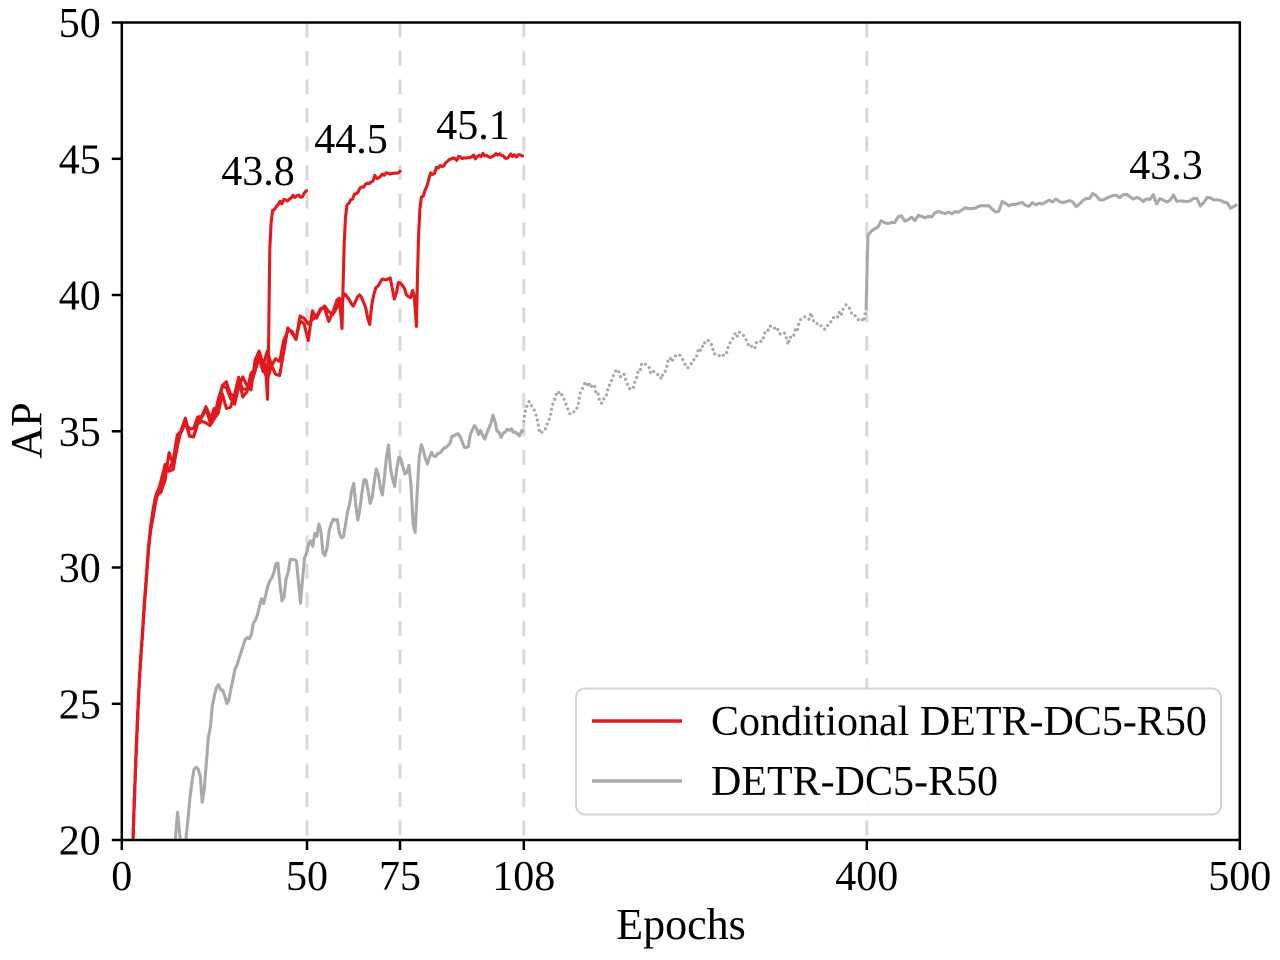 The width and height of the screenshot is (1280, 960). Describe the element at coordinates (523, 877) in the screenshot. I see `svg-text: 108` at that location.